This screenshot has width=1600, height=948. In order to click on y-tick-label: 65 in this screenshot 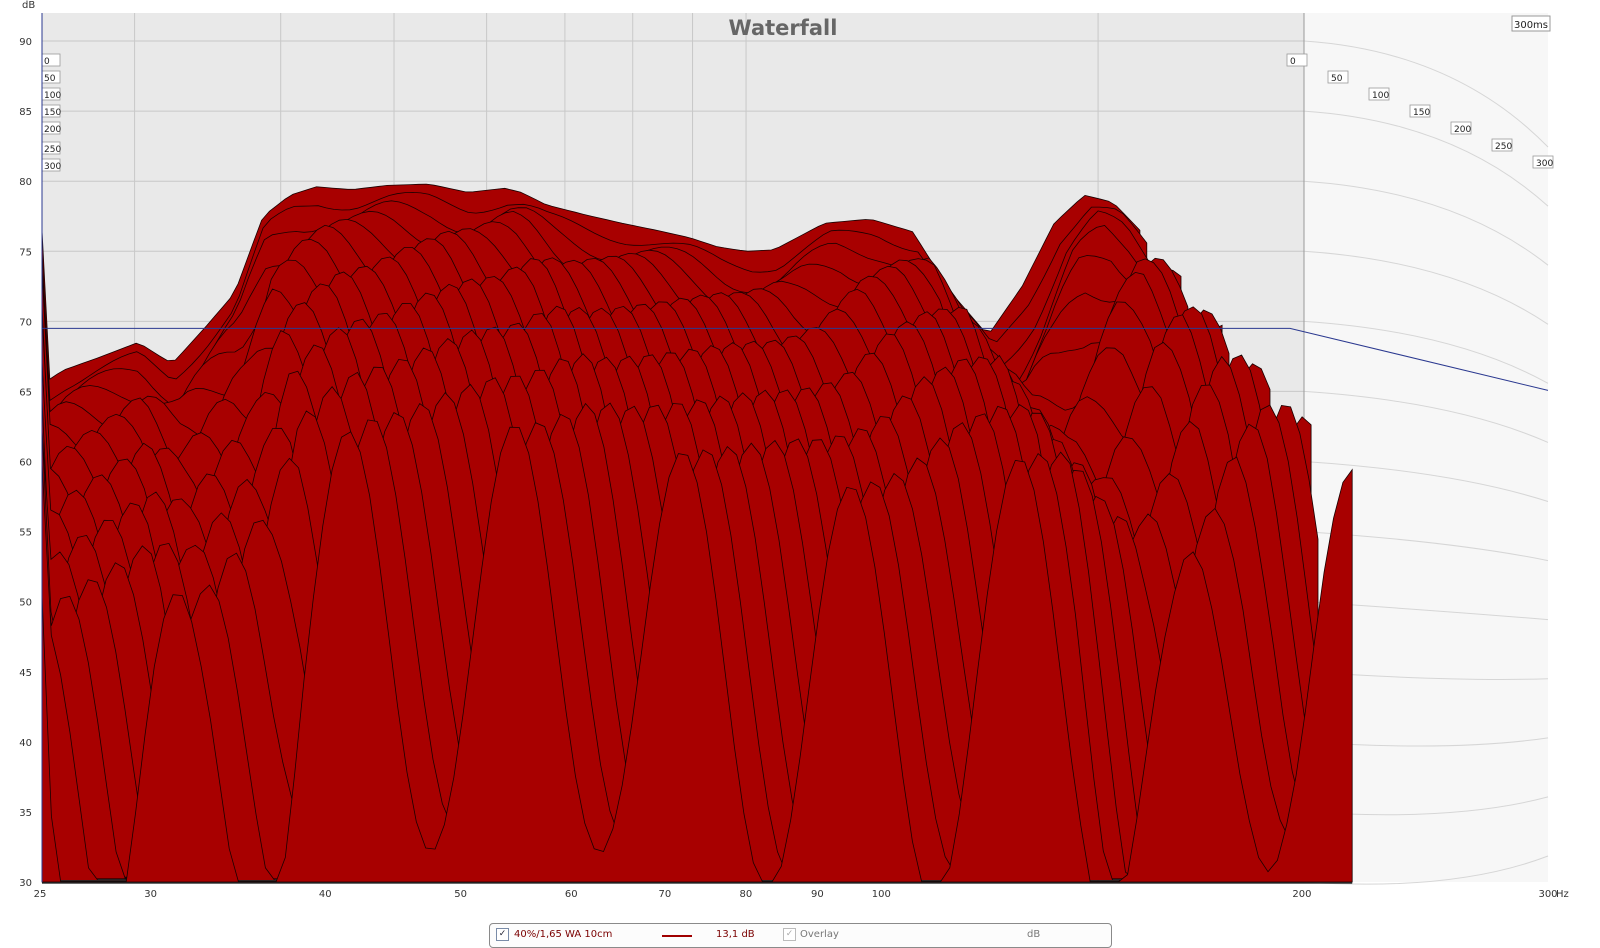, I will do `click(25, 392)`.